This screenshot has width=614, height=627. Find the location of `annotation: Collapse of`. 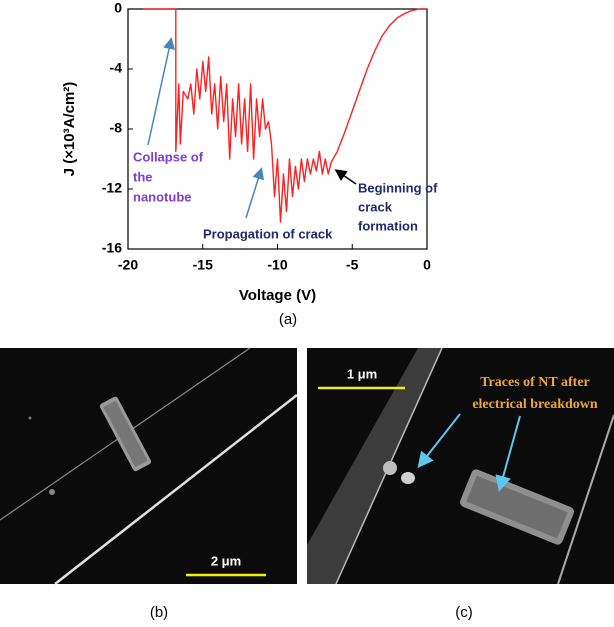

annotation: Collapse of is located at coordinates (168, 156).